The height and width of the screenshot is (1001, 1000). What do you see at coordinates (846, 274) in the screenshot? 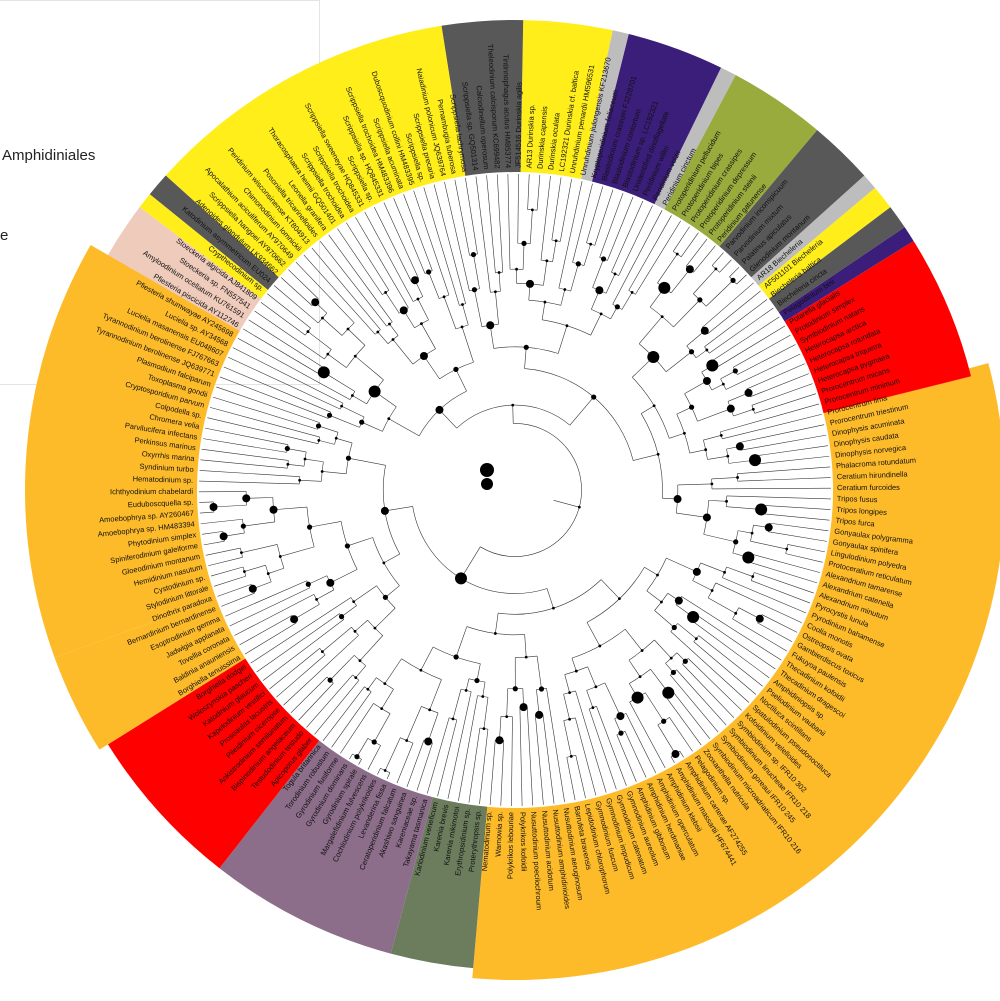
I see `clade-band-indigo` at bounding box center [846, 274].